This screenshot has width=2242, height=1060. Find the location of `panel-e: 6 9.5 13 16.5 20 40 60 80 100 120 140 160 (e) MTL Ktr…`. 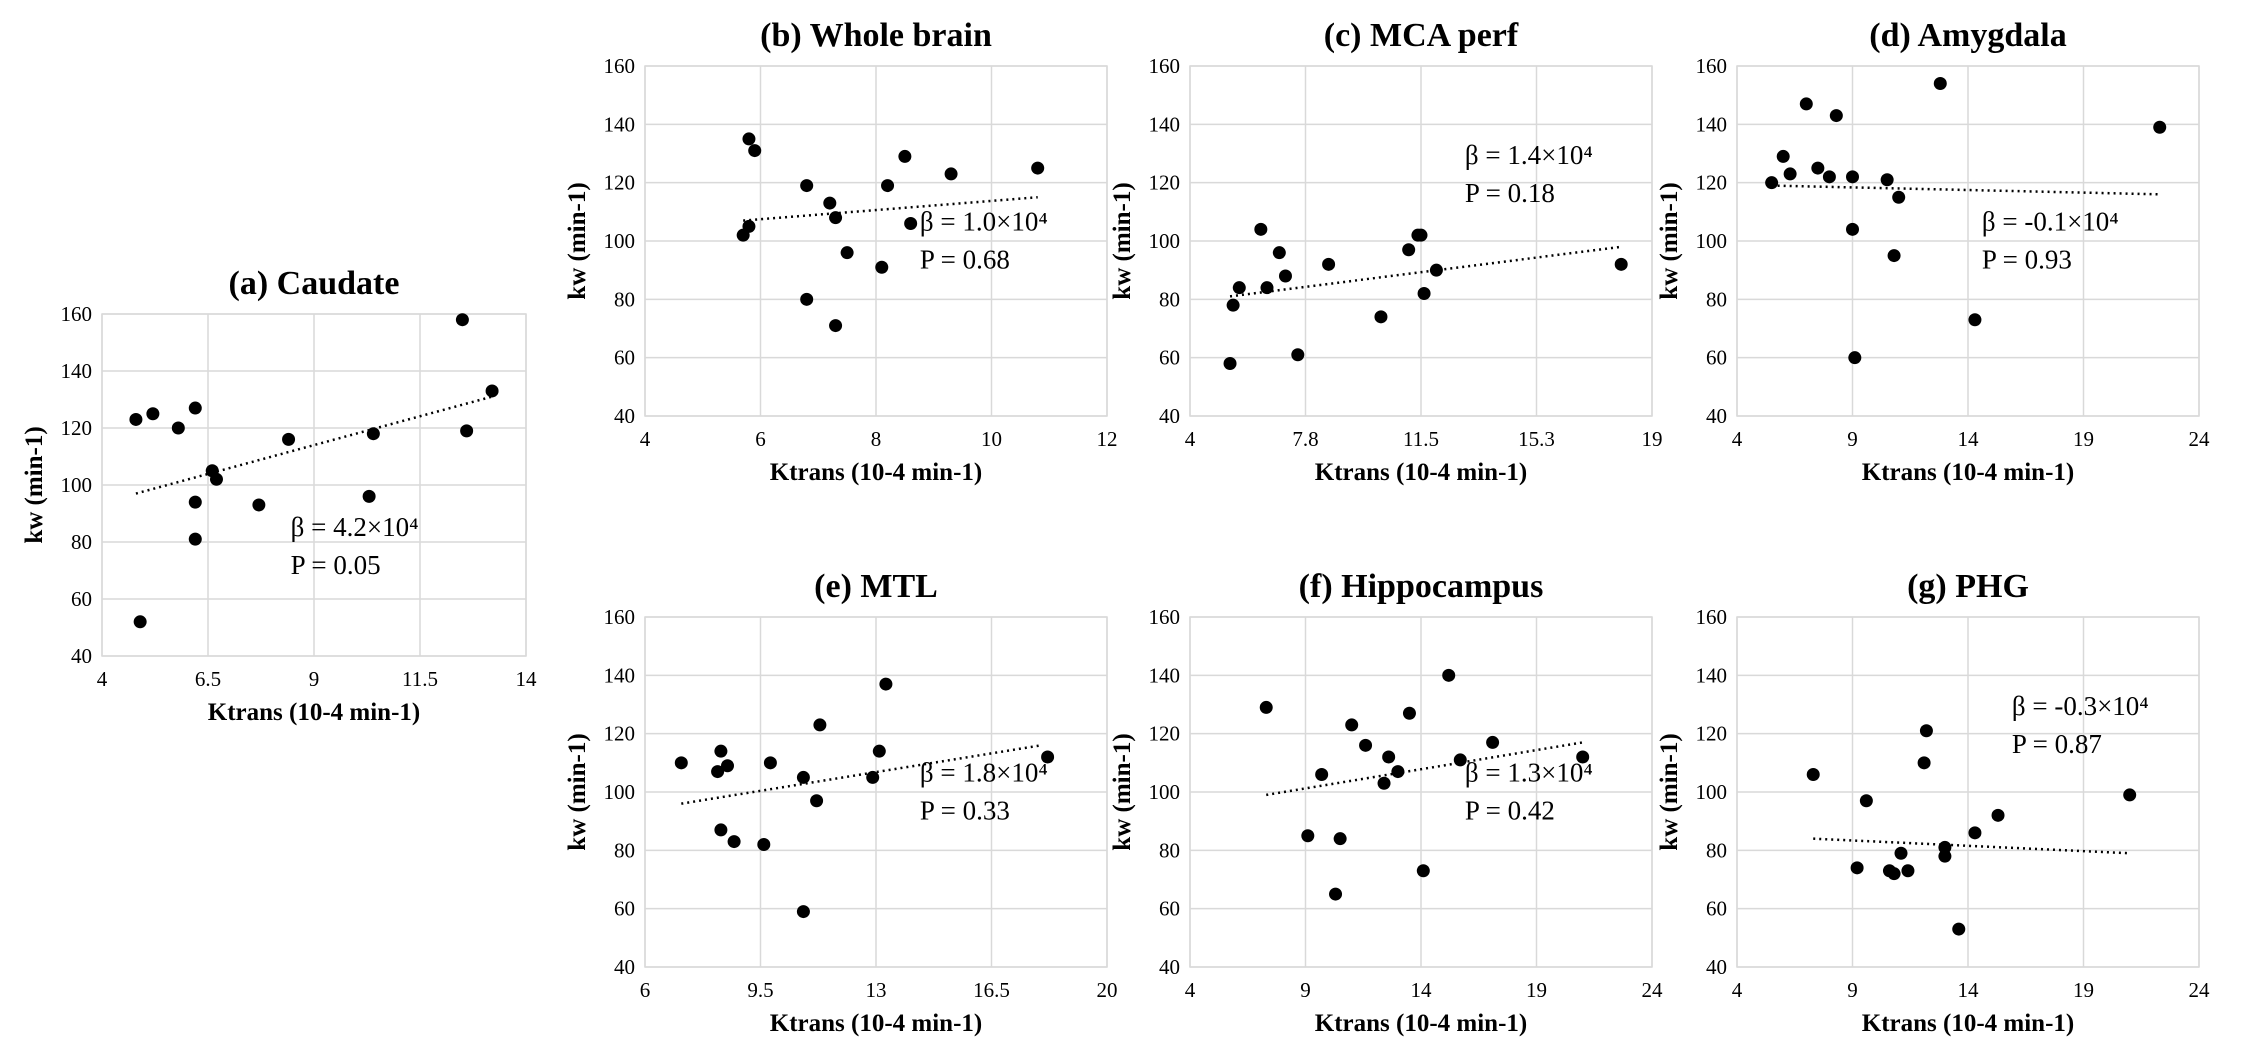

panel-e: 6 9.5 13 16.5 20 40 60 80 100 120 140 160 (e) MTL Ktr… is located at coordinates (841, 802).